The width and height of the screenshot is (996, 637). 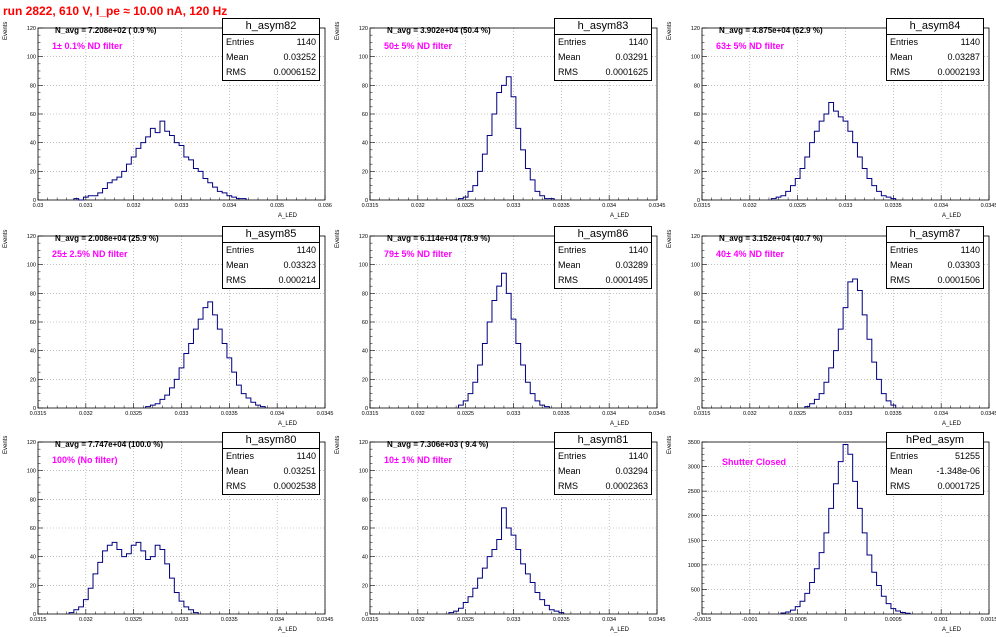 I want to click on stats-row-rms: RMS 0.000214, so click(x=271, y=280).